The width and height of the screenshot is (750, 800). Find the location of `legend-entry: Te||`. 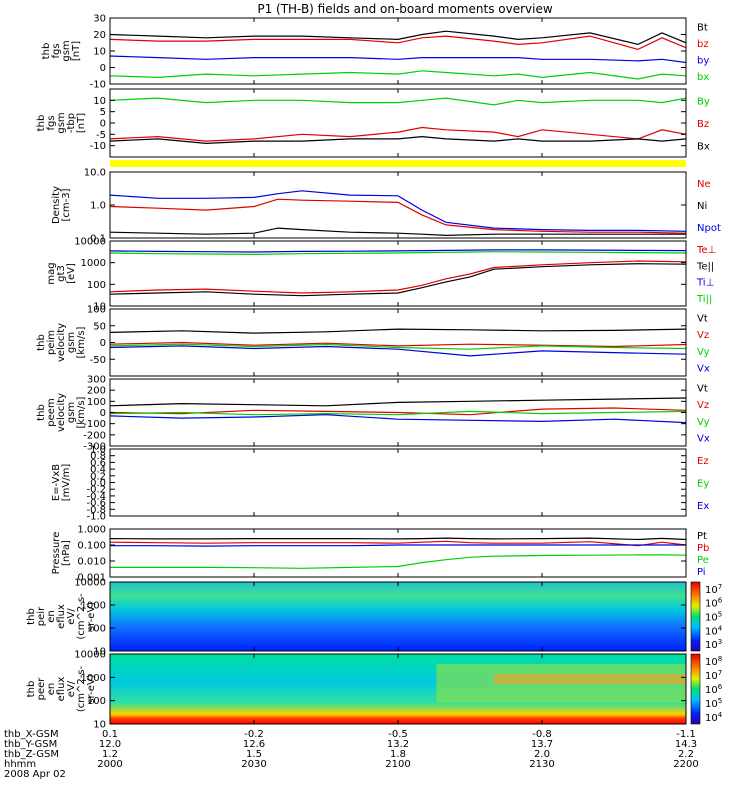

legend-entry: Te|| is located at coordinates (705, 266).